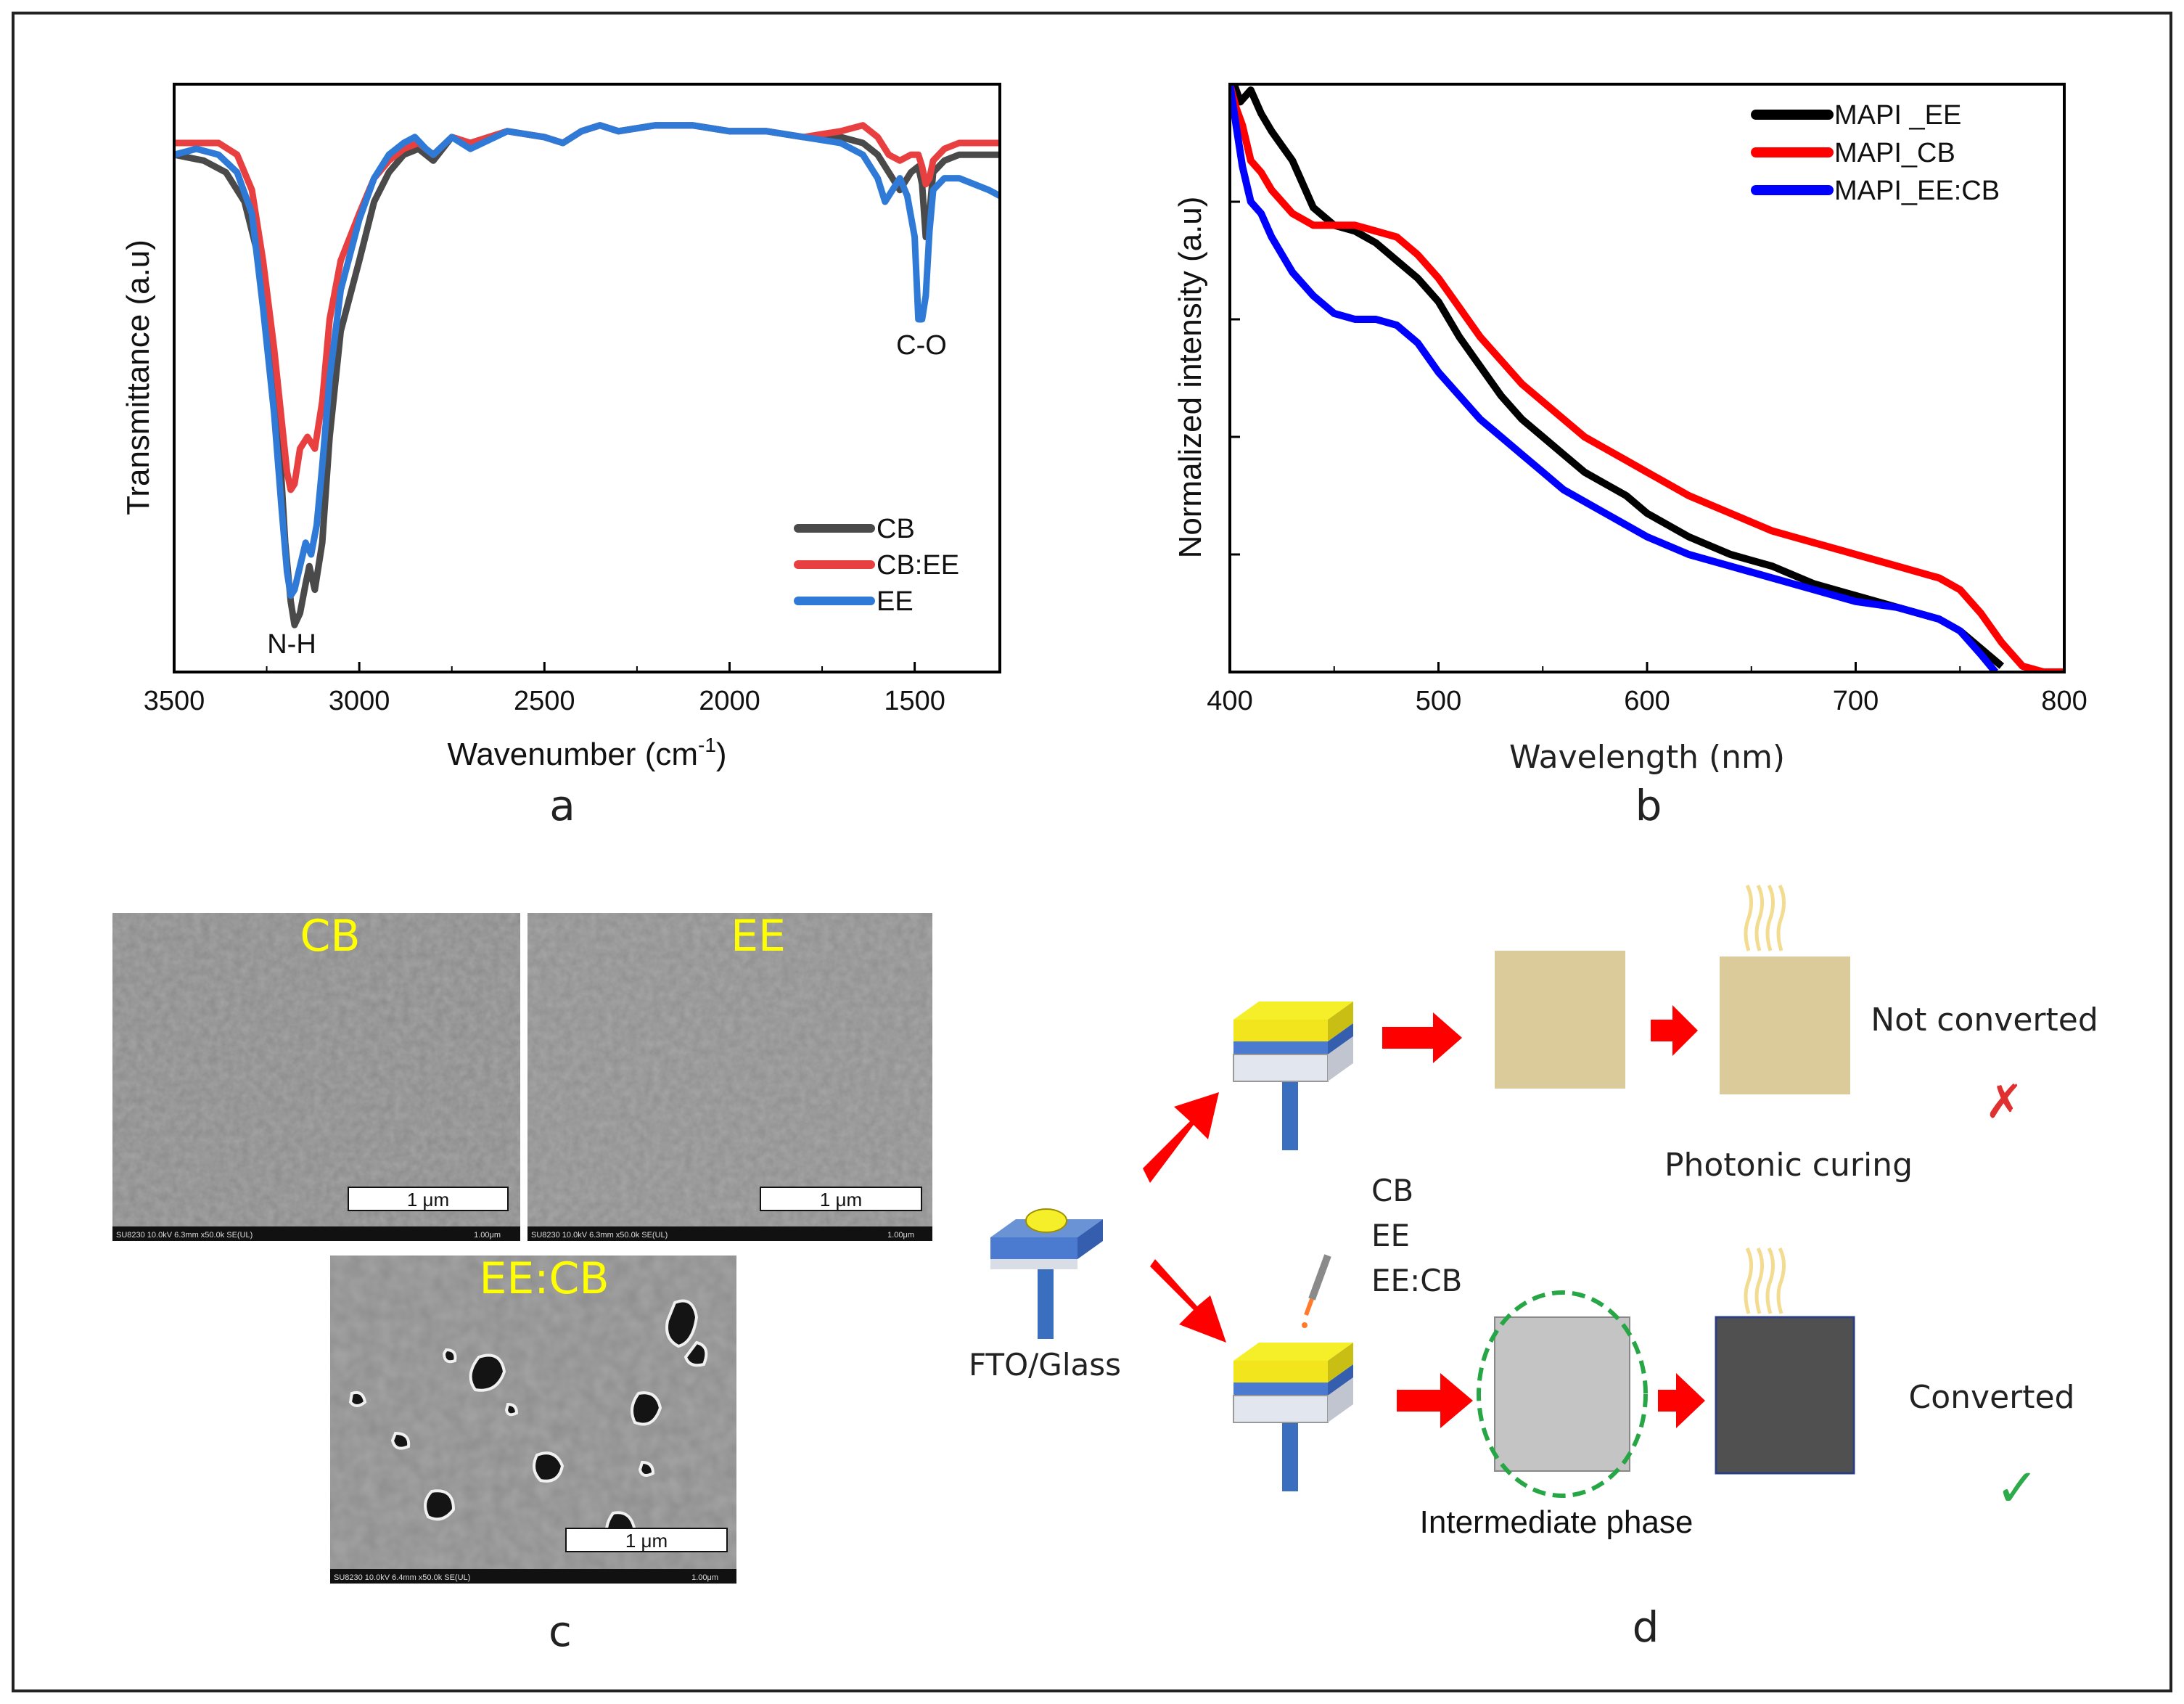  Describe the element at coordinates (1614, 378) in the screenshot. I see `series-line-mapi-ee-cb` at that location.